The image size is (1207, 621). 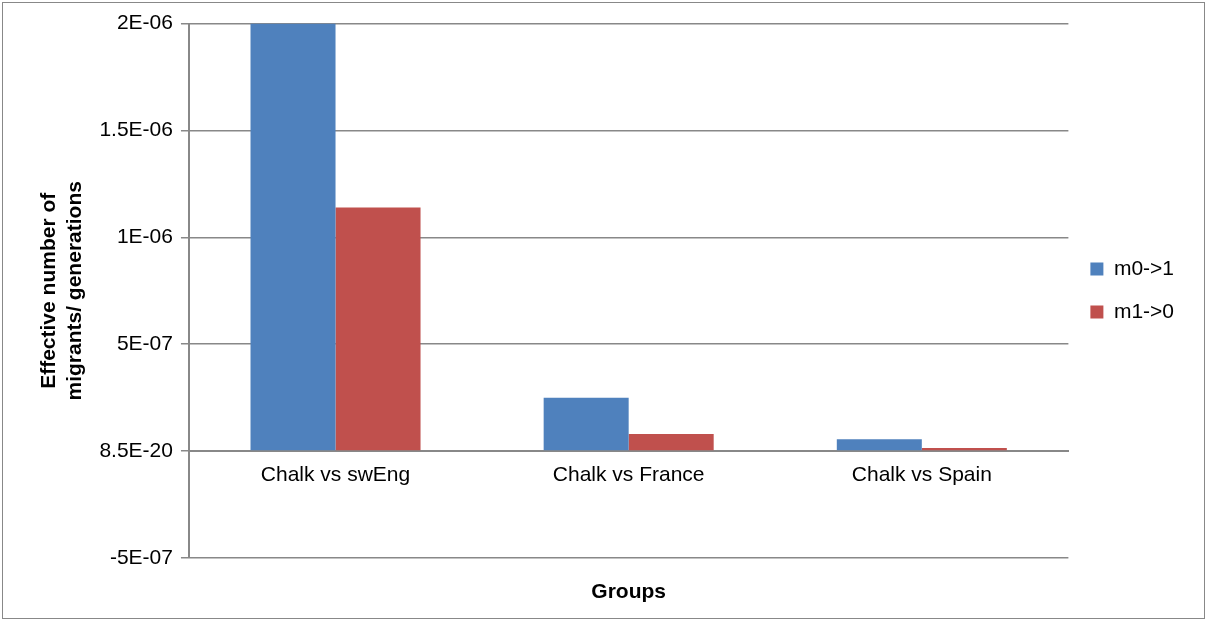 I want to click on x-tick-label: Chalk vs swEng, so click(x=335, y=473).